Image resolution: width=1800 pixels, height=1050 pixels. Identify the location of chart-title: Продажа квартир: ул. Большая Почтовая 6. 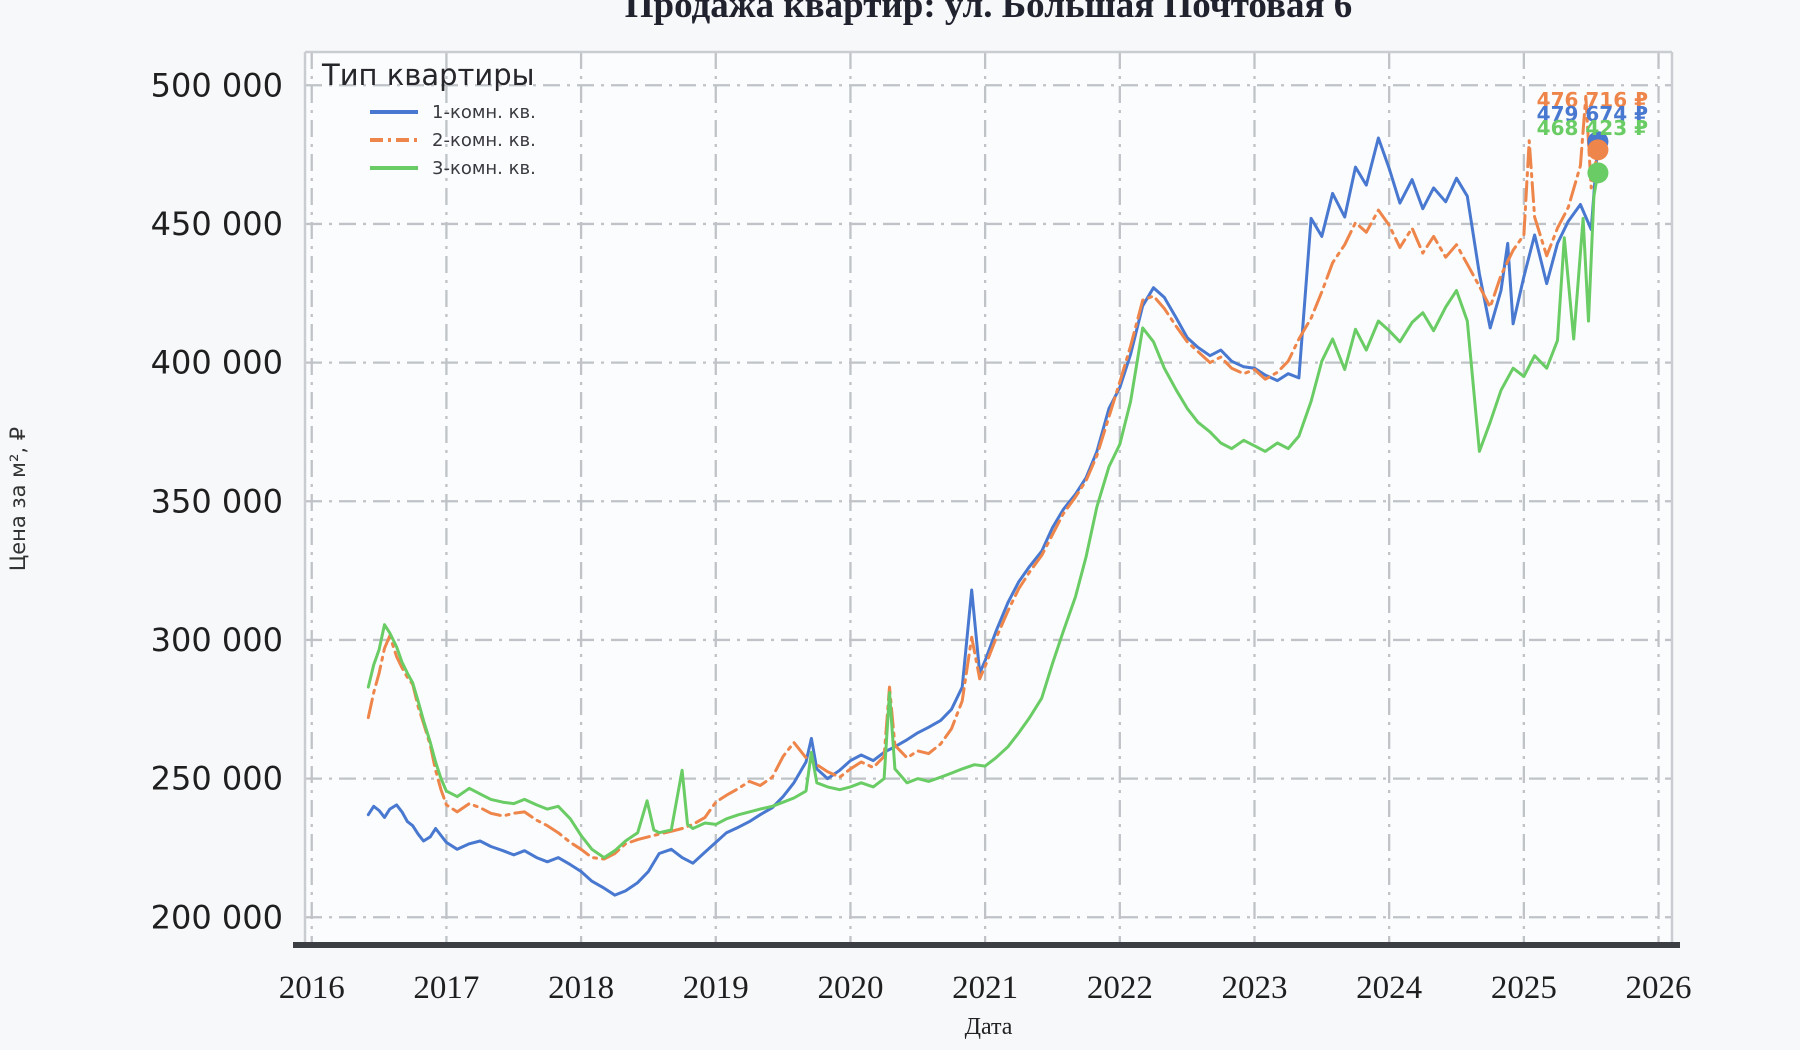
(988, 13).